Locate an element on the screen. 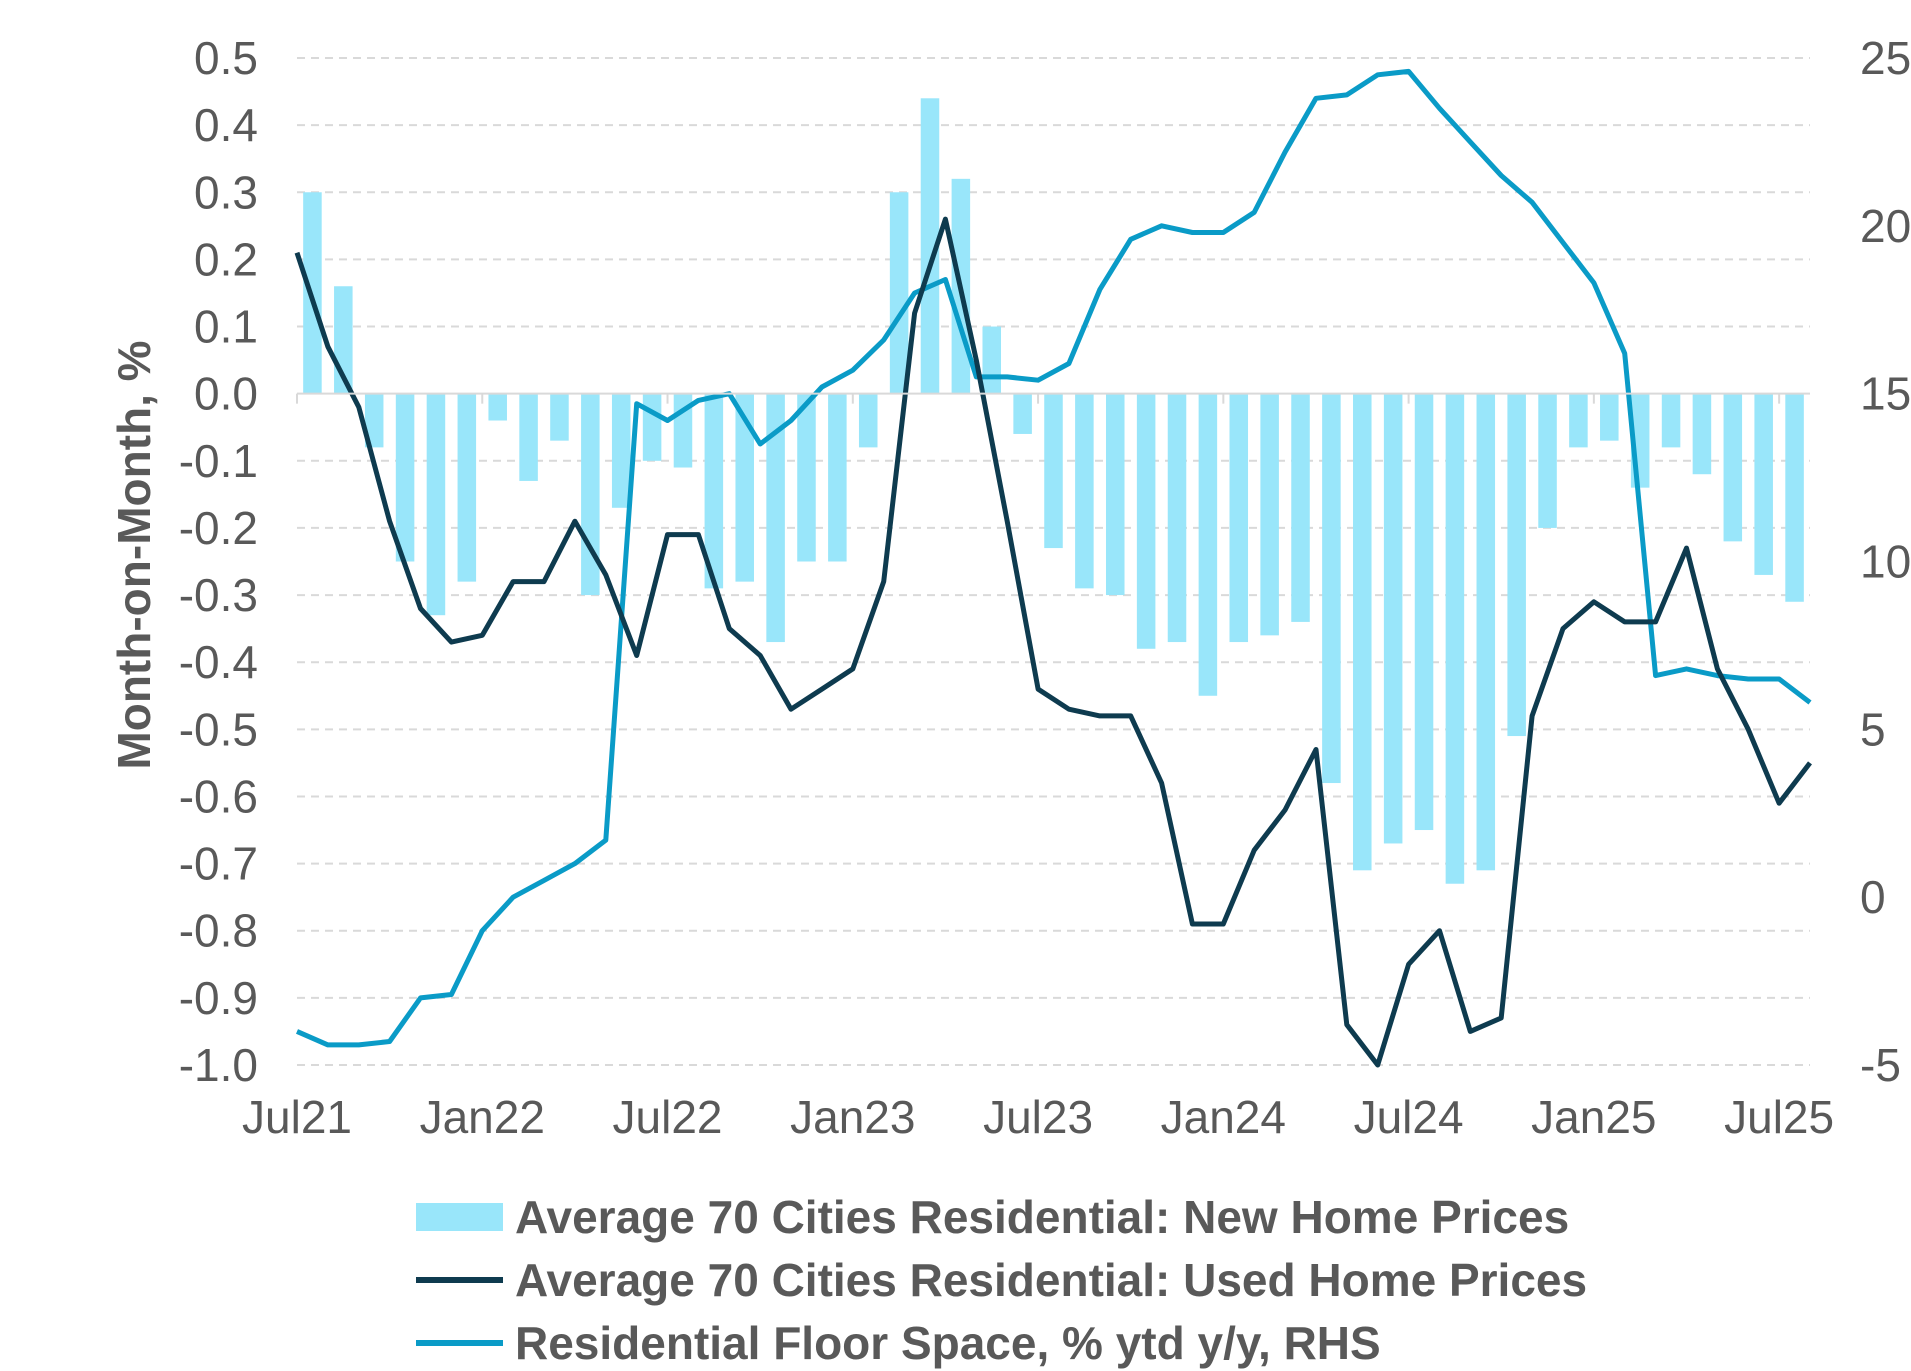 This screenshot has height=1371, width=1911. legend-label: Residential Floor Space, % ytd y/y, RHS is located at coordinates (948, 1343).